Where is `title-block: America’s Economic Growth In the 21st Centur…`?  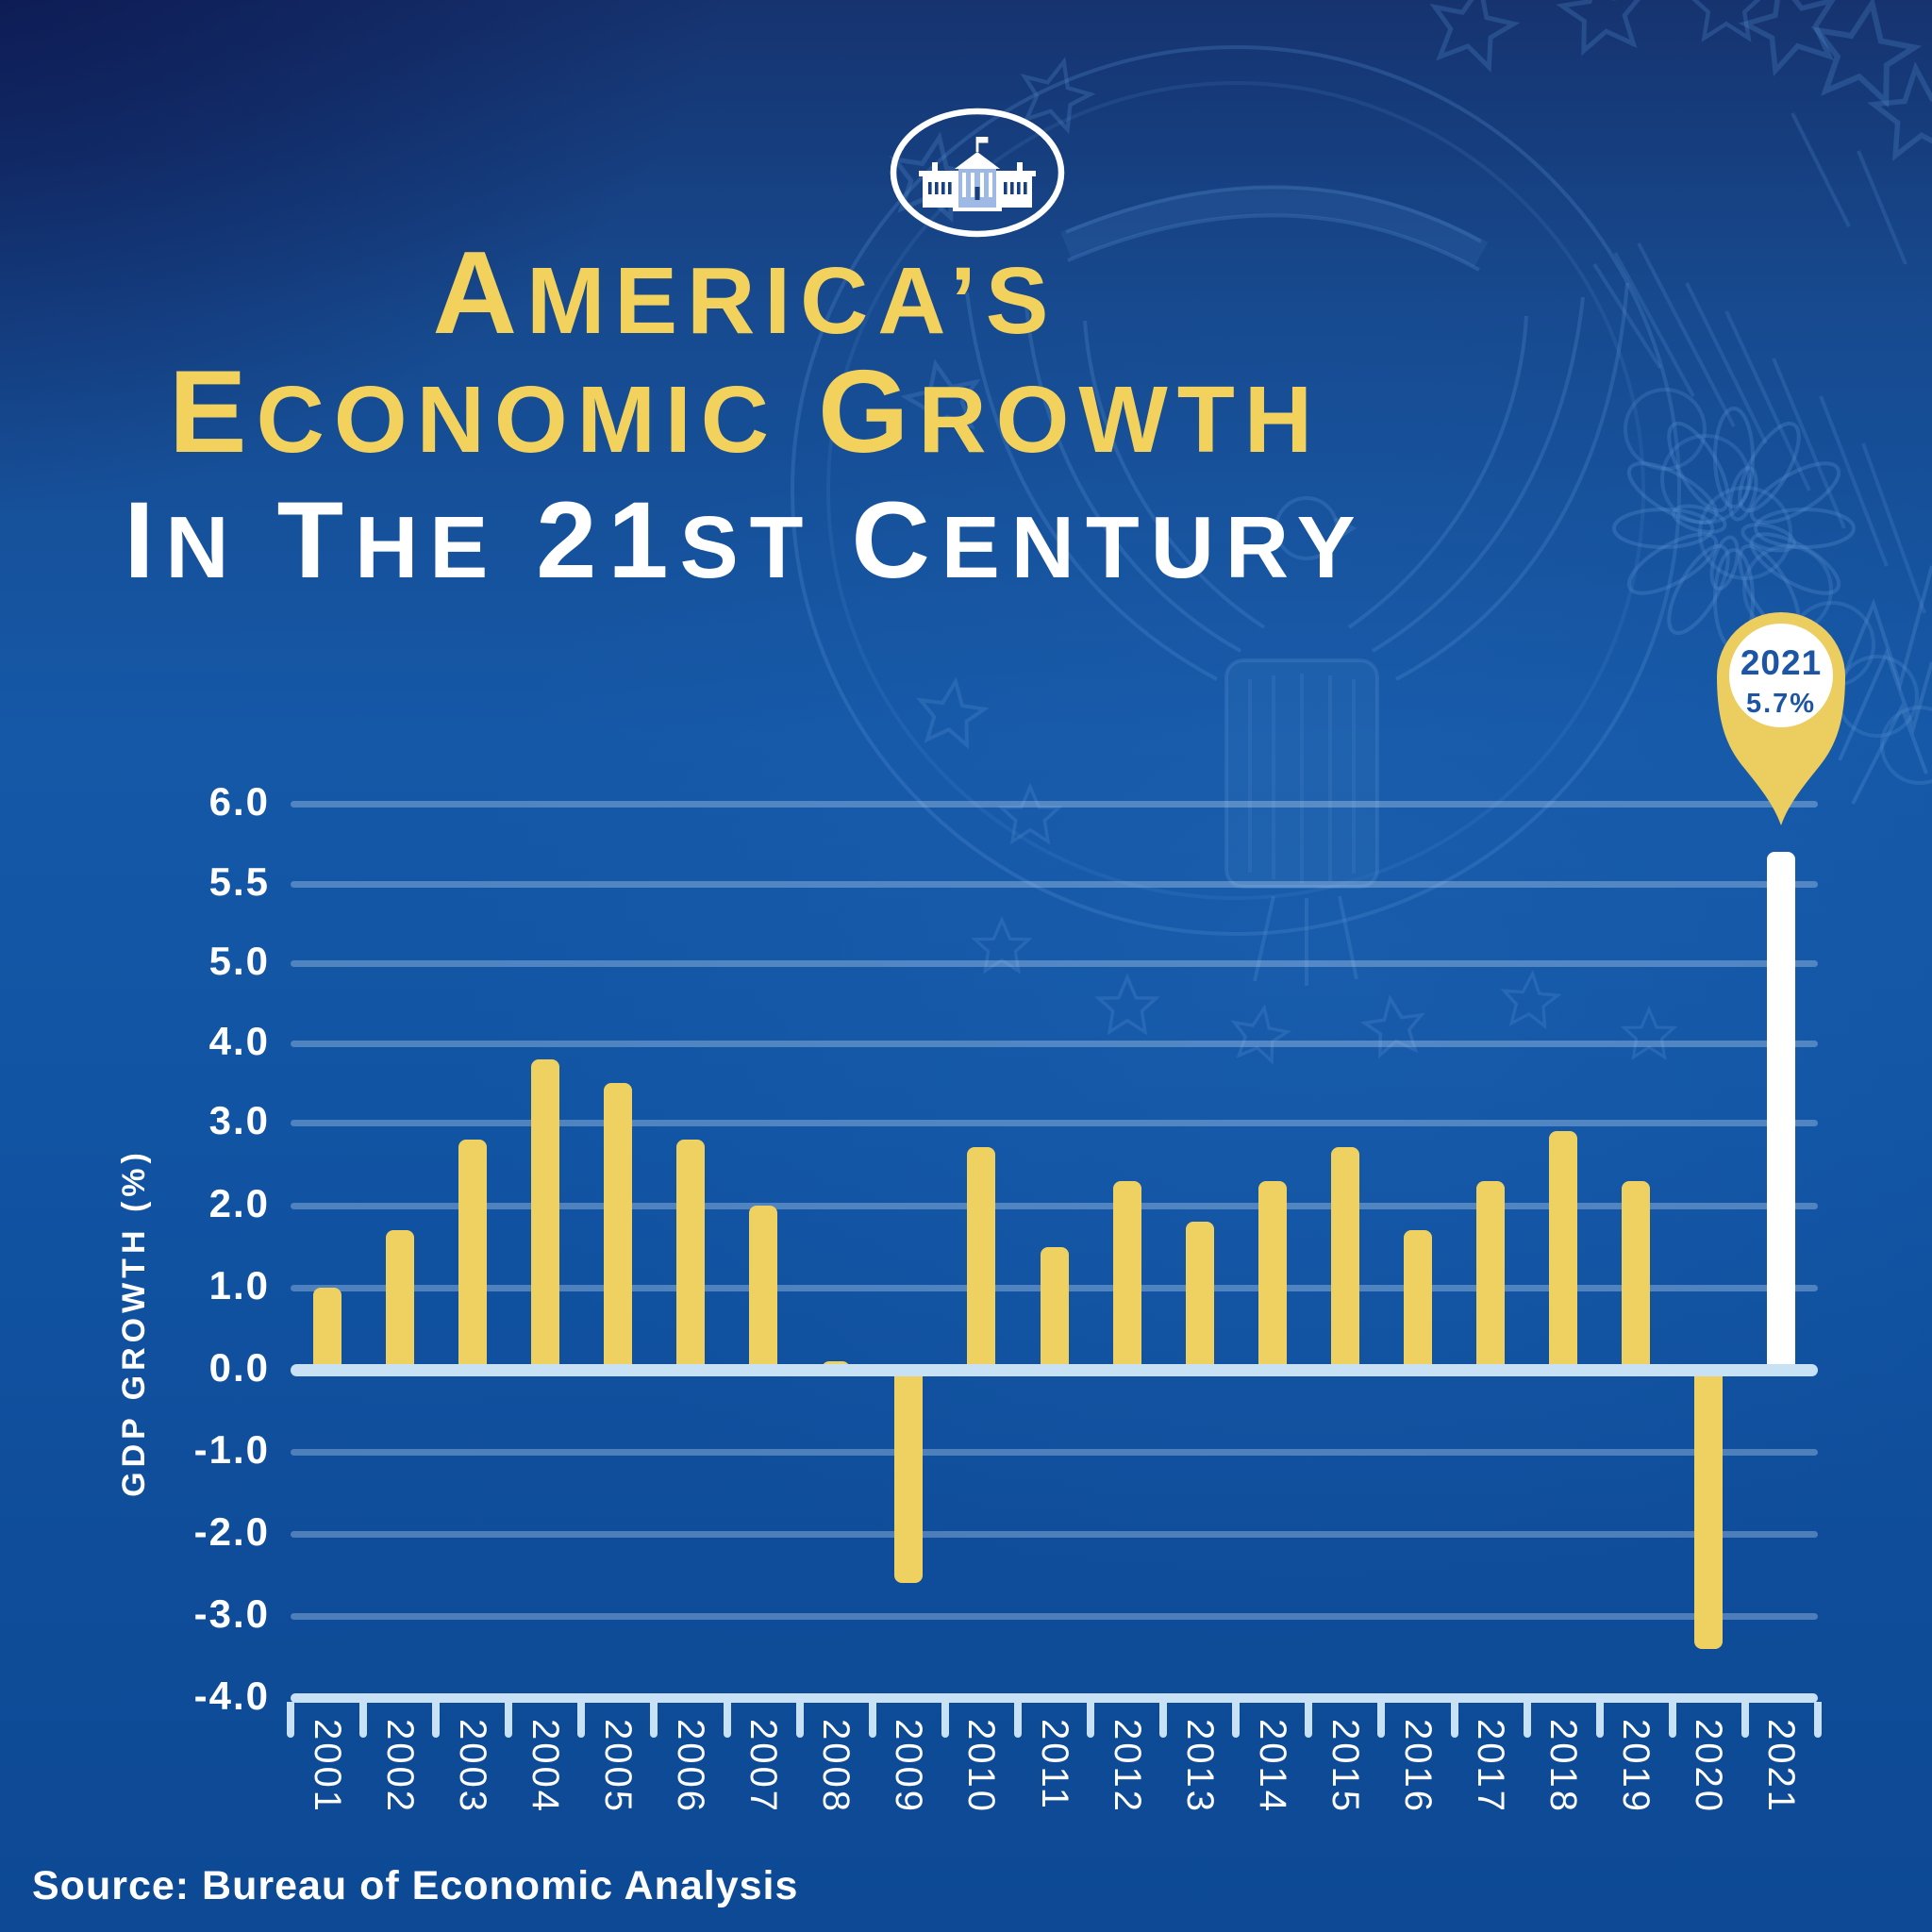
title-block: America’s Economic Growth In the 21st Centur… is located at coordinates (745, 415).